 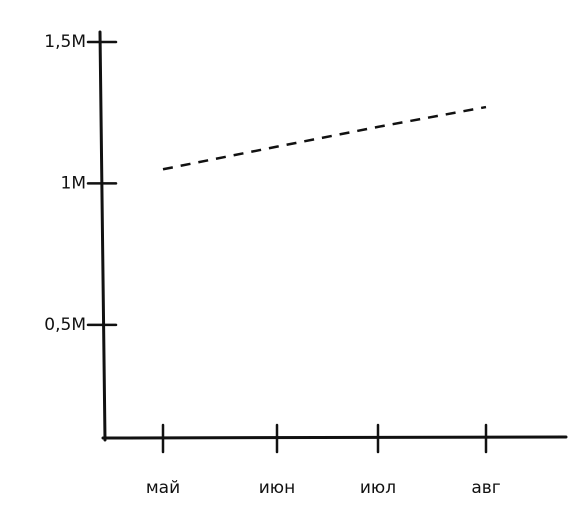 I want to click on x-axis, so click(x=334, y=437).